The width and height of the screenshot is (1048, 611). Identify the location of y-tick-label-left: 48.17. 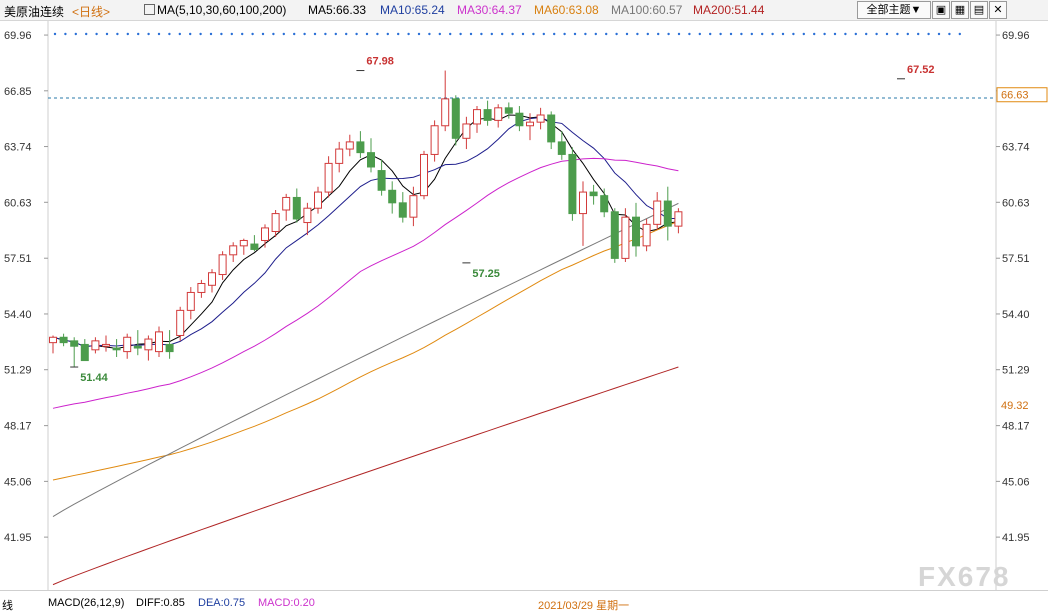
(18, 427).